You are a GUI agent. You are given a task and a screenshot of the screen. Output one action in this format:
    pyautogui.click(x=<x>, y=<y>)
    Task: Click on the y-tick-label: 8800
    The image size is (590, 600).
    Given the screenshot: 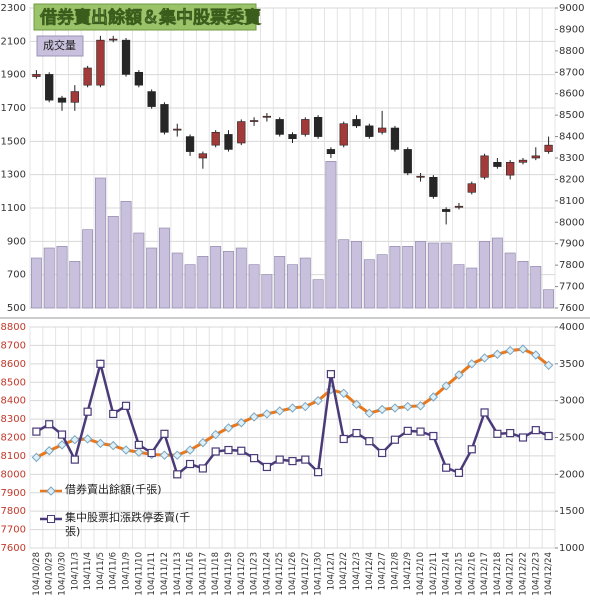 What is the action you would take?
    pyautogui.click(x=13, y=327)
    